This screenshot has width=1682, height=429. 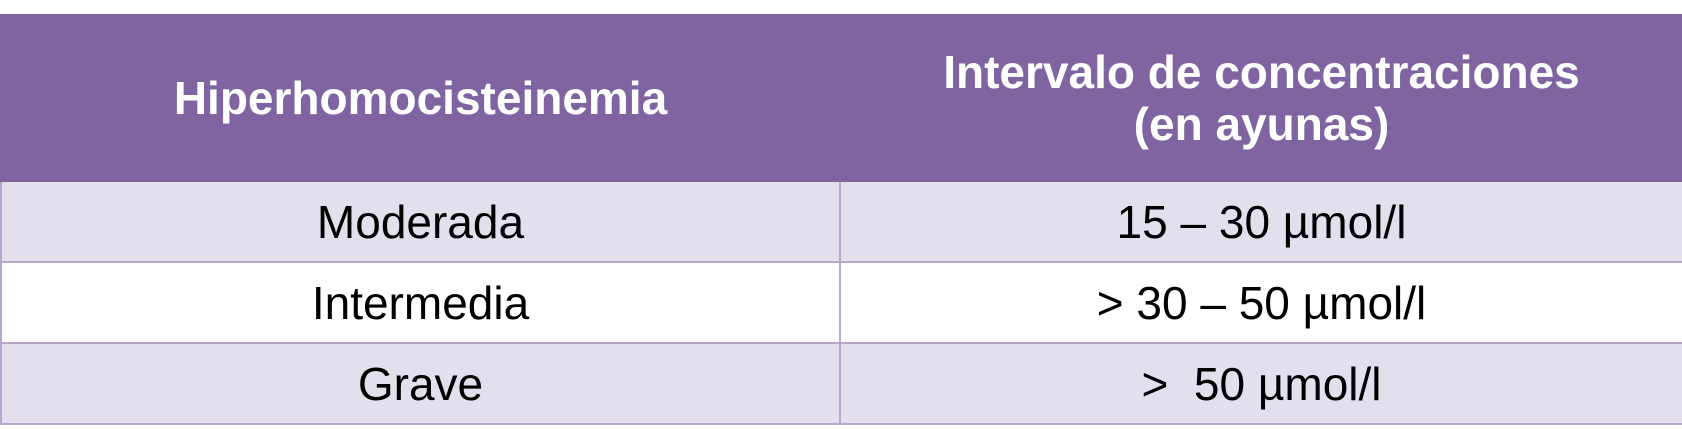 I want to click on header-range-line2: (en ayunas), so click(x=1261, y=124).